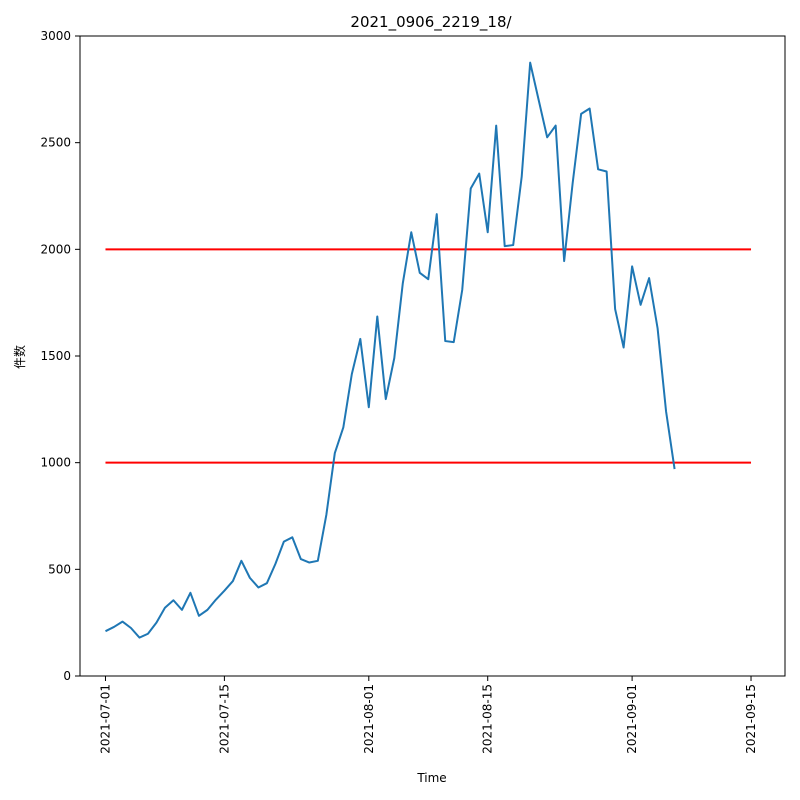 The height and width of the screenshot is (800, 800). I want to click on x-tick-label: 2021-07-01, so click(105, 719).